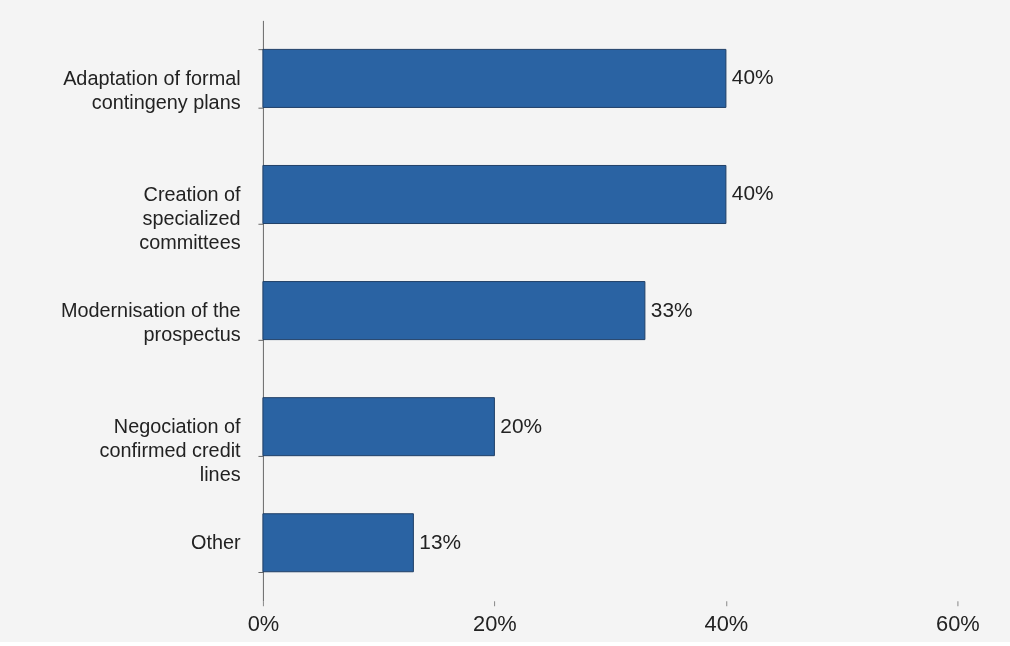  I want to click on data-label: 33%, so click(671, 309).